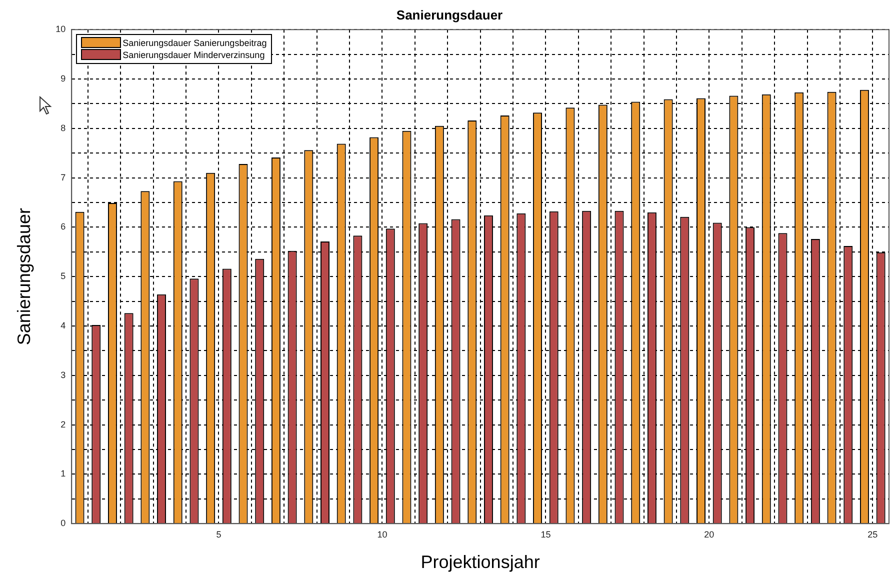  I want to click on x-tick-label: 15, so click(545, 534).